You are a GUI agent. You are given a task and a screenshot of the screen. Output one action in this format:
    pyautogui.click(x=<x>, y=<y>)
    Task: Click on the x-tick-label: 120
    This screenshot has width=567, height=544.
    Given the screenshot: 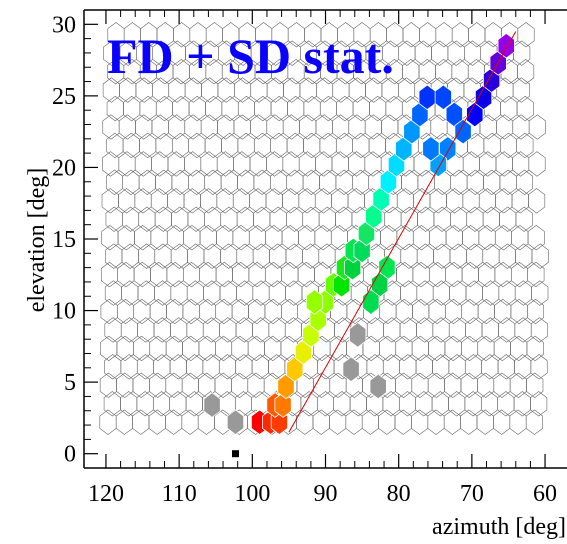 What is the action you would take?
    pyautogui.click(x=106, y=494)
    